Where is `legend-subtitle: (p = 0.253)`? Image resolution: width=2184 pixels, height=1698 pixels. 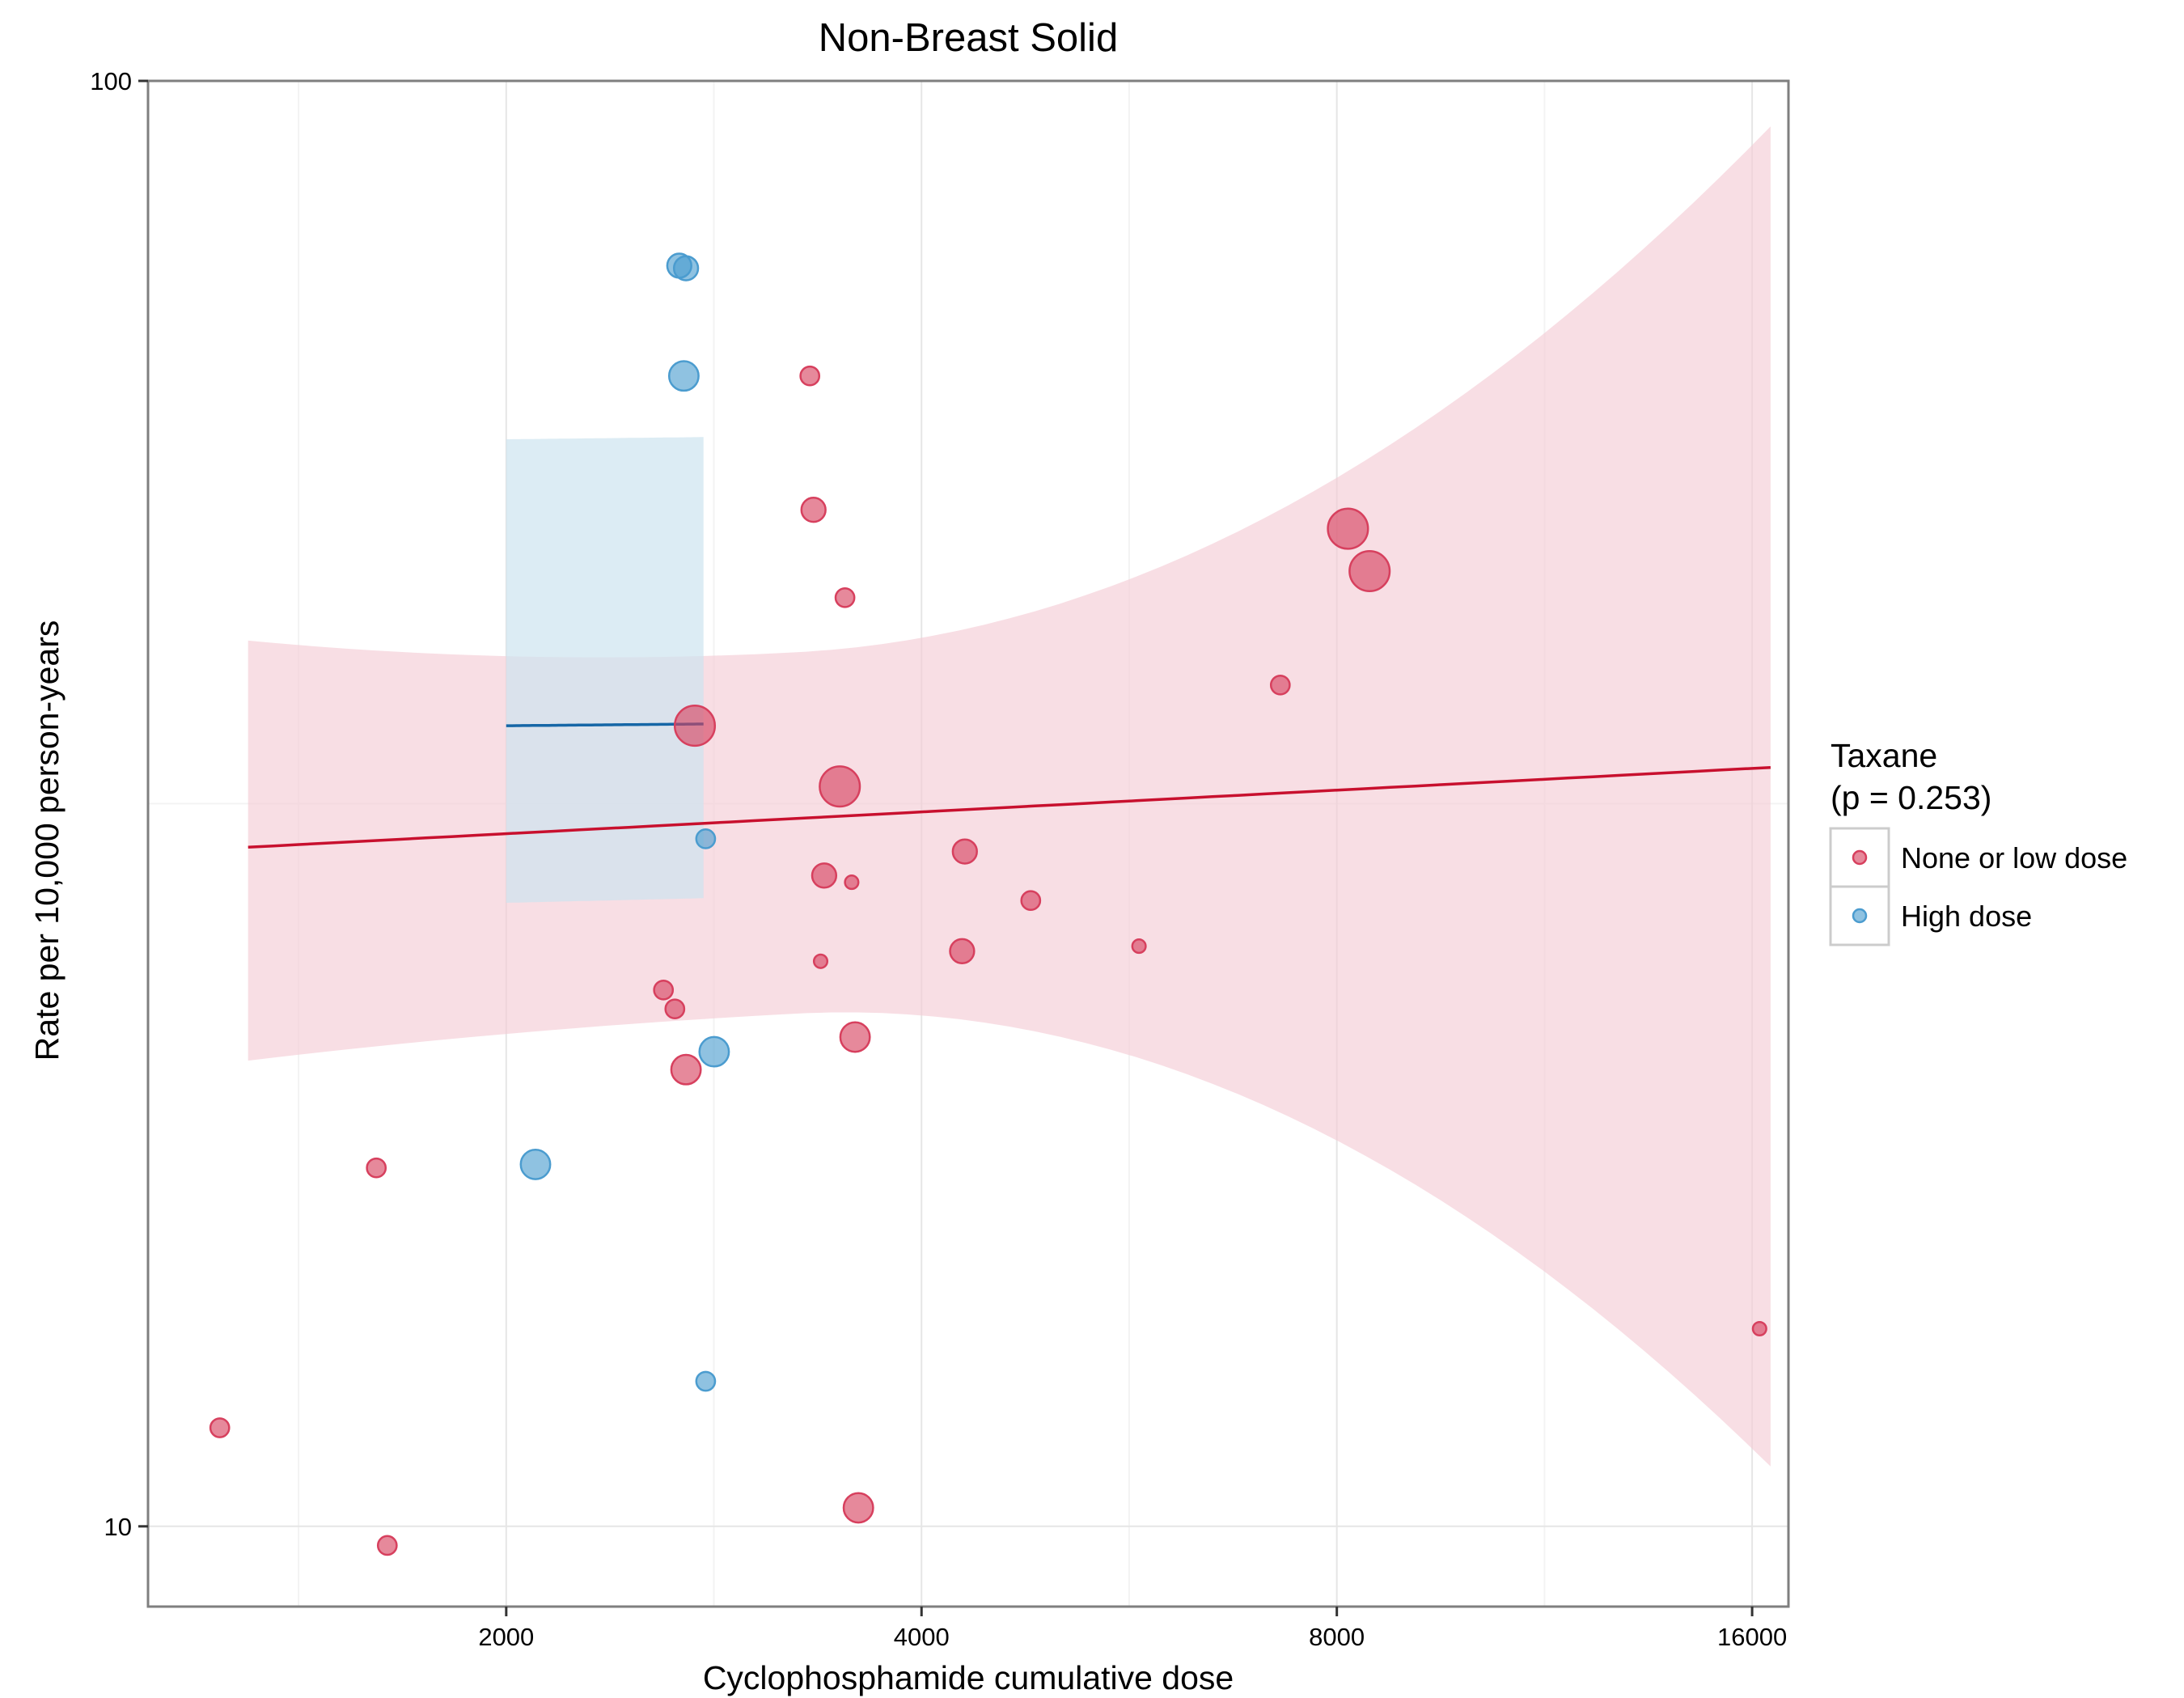 legend-subtitle: (p = 0.253) is located at coordinates (1911, 797).